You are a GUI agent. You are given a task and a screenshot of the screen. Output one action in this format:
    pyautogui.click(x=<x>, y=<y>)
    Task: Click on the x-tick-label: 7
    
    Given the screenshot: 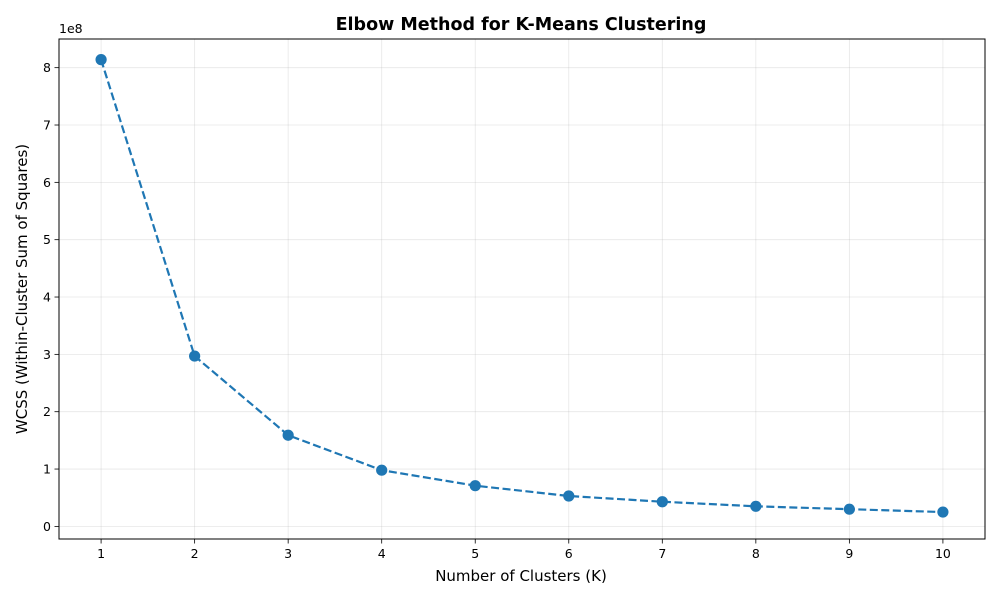 What is the action you would take?
    pyautogui.click(x=662, y=553)
    